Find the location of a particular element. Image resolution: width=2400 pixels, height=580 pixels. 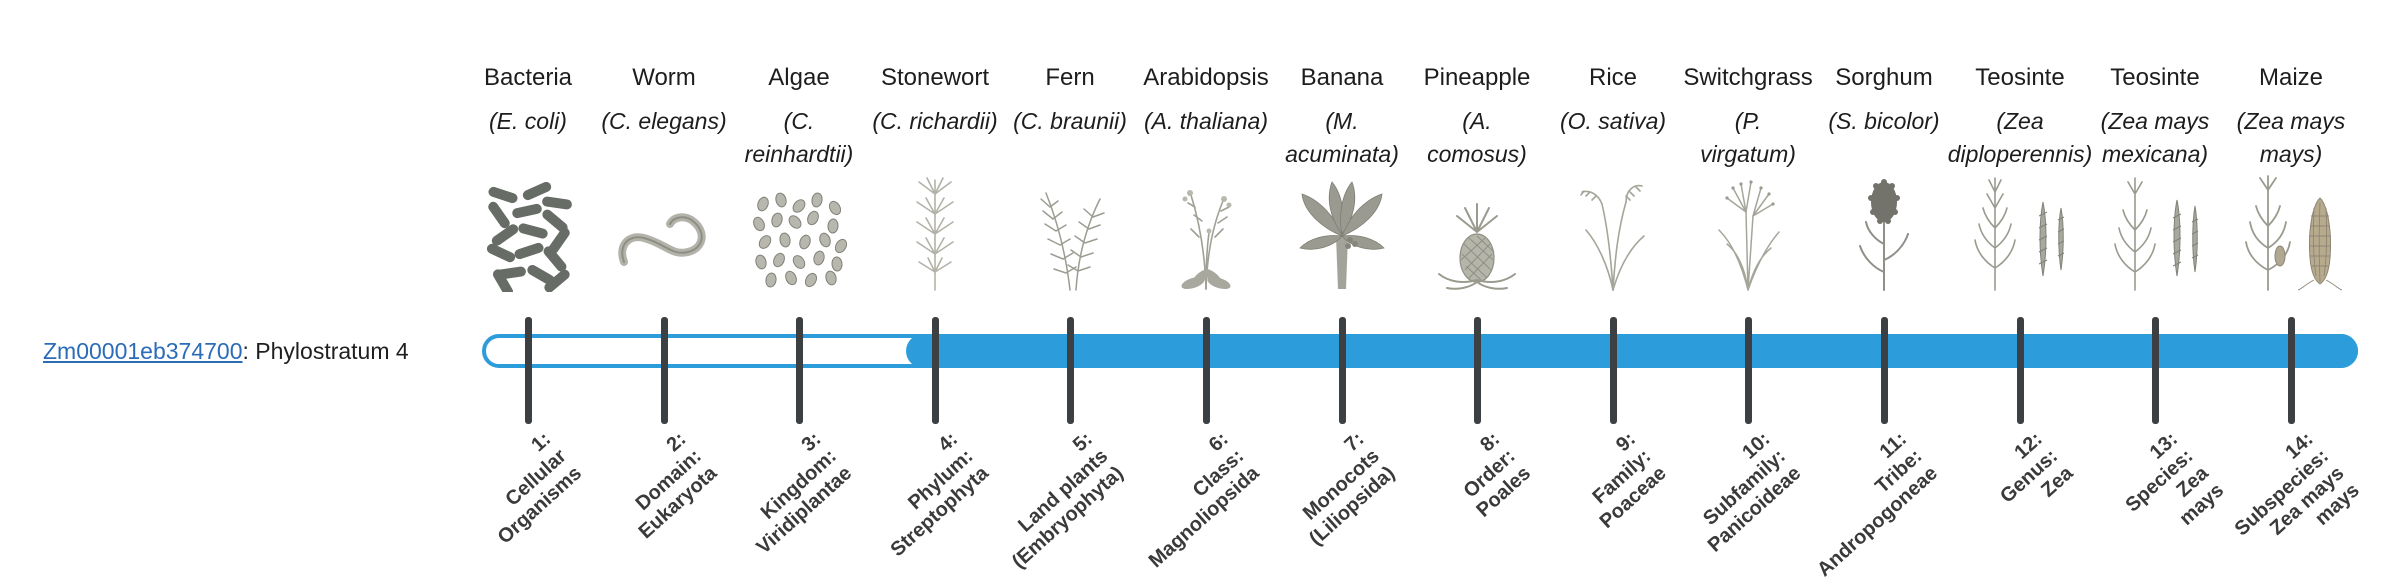

organism-scientific-name: (C. richardii) is located at coordinates (935, 121).